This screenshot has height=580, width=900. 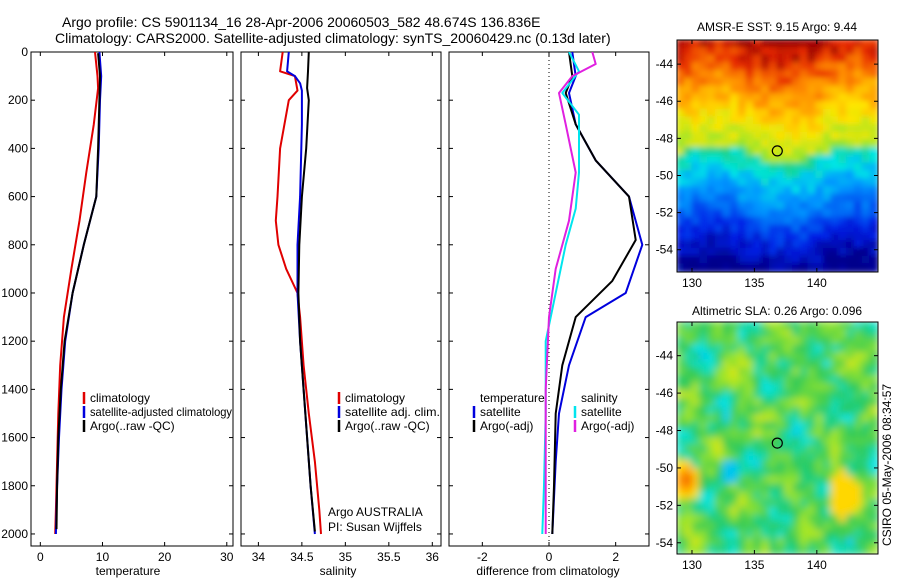 What do you see at coordinates (777, 27) in the screenshot?
I see `sst-map-title: AMSR-E SST: 9.15 Argo: 9.44` at bounding box center [777, 27].